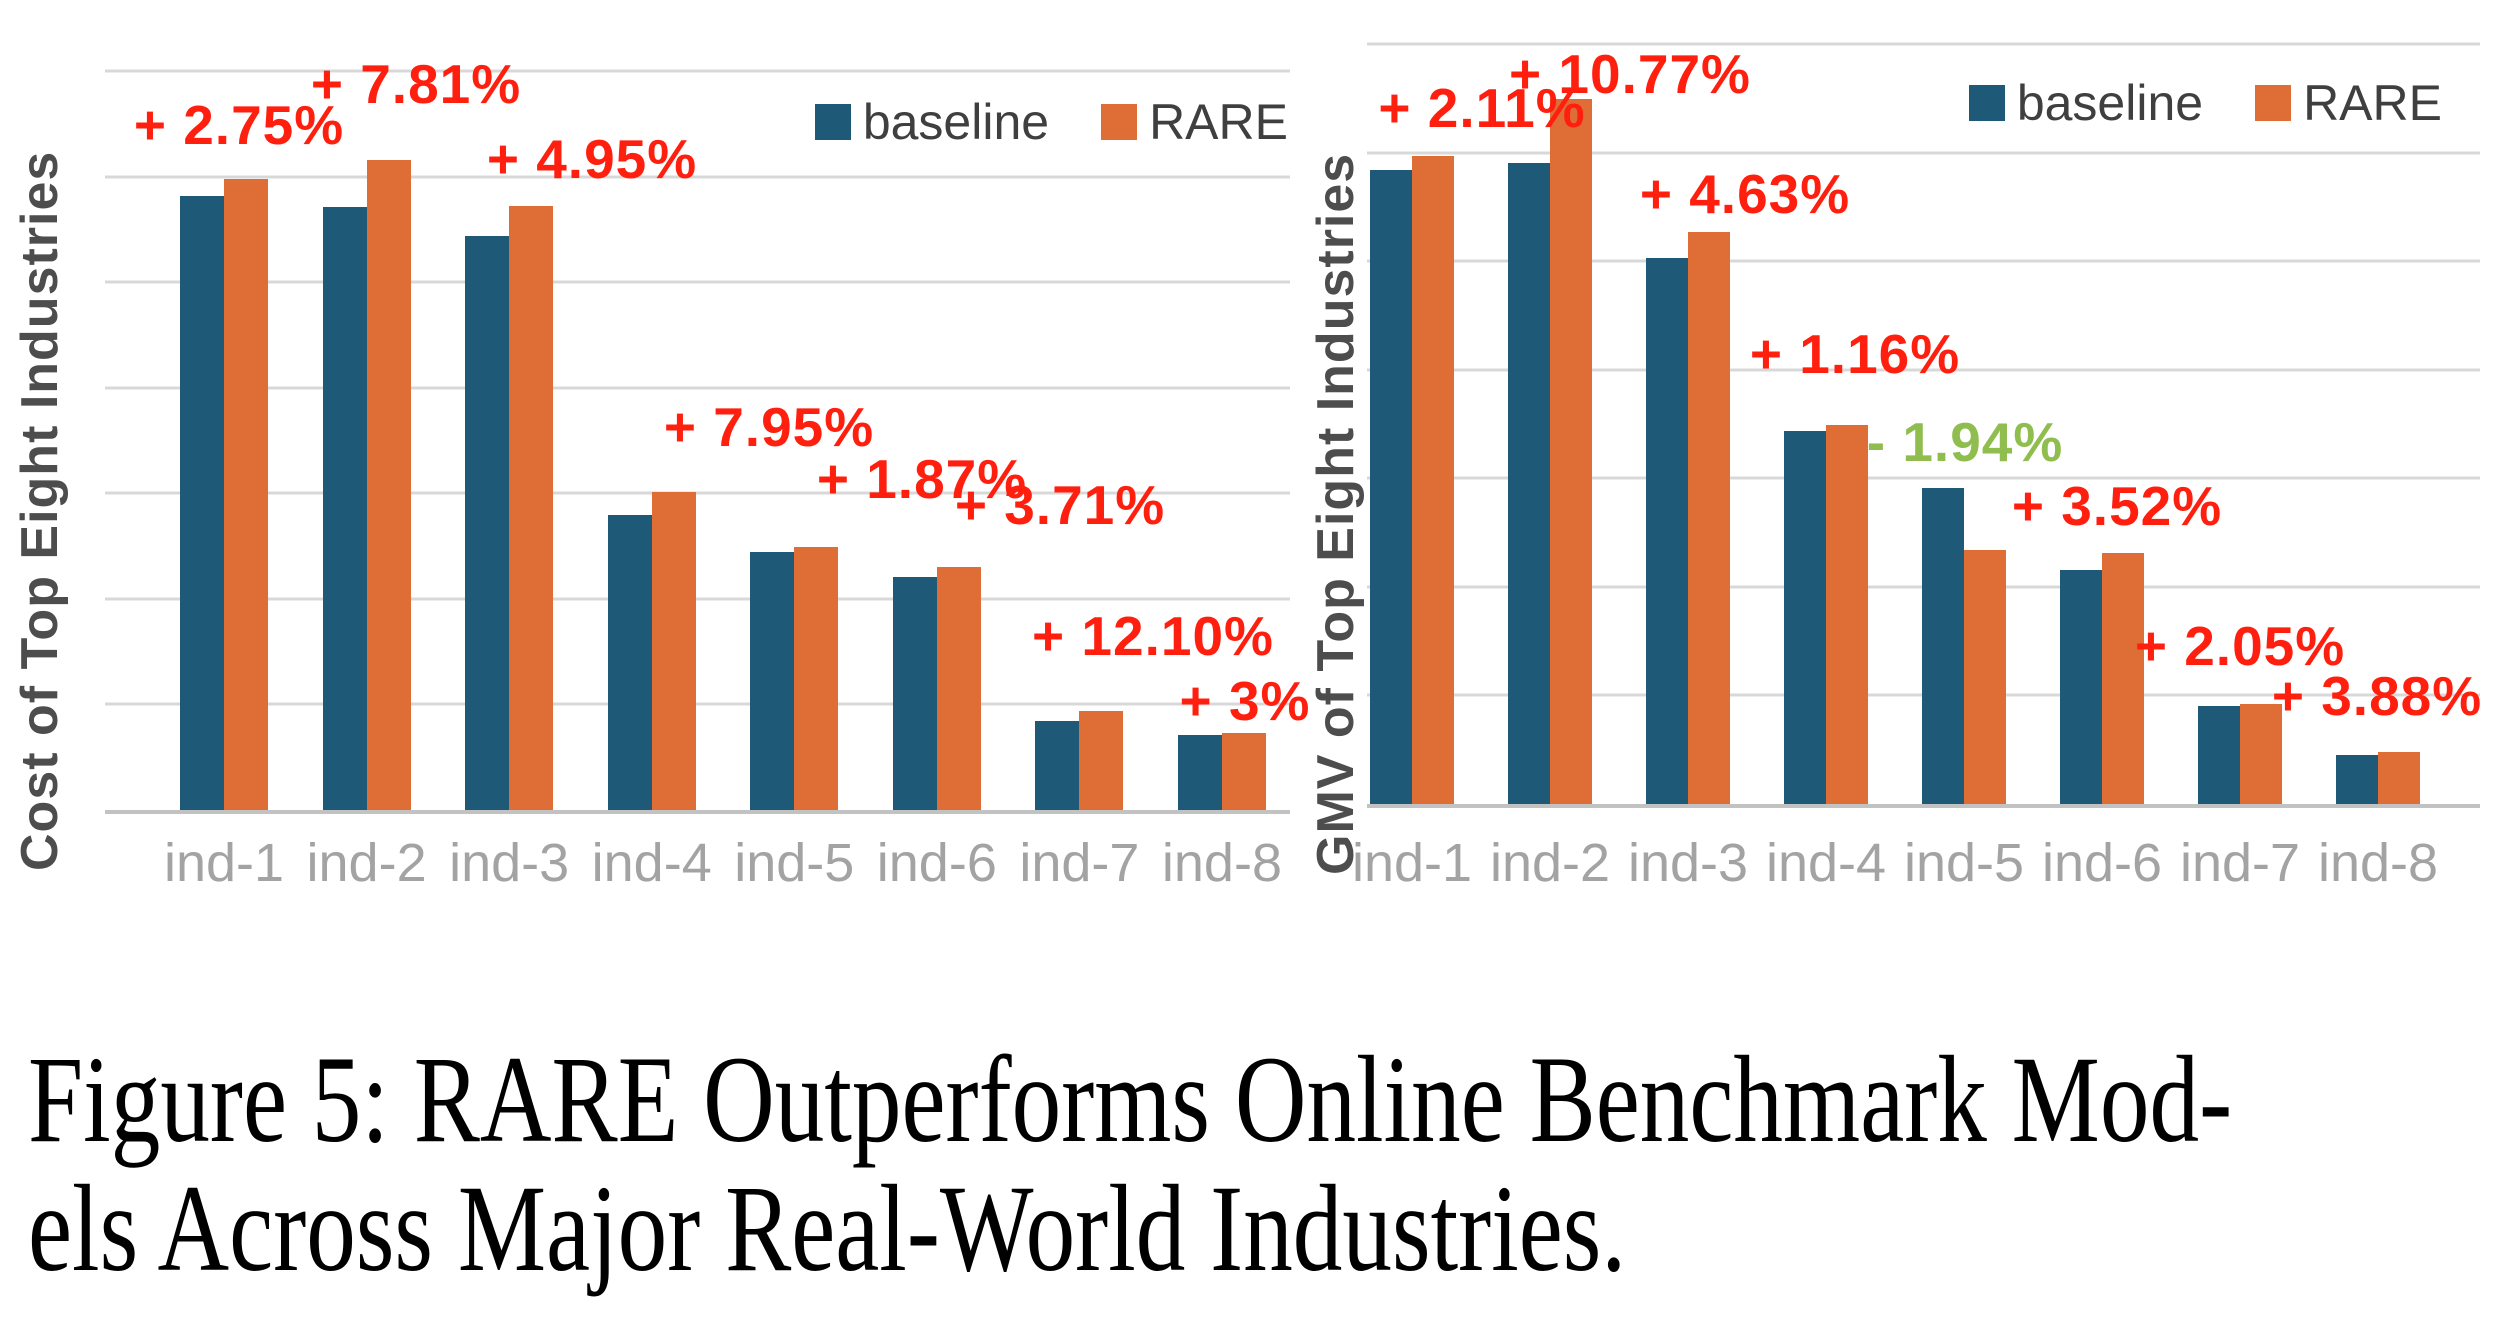  What do you see at coordinates (1245, 701) in the screenshot?
I see `annotation-ind-8: + 3%` at bounding box center [1245, 701].